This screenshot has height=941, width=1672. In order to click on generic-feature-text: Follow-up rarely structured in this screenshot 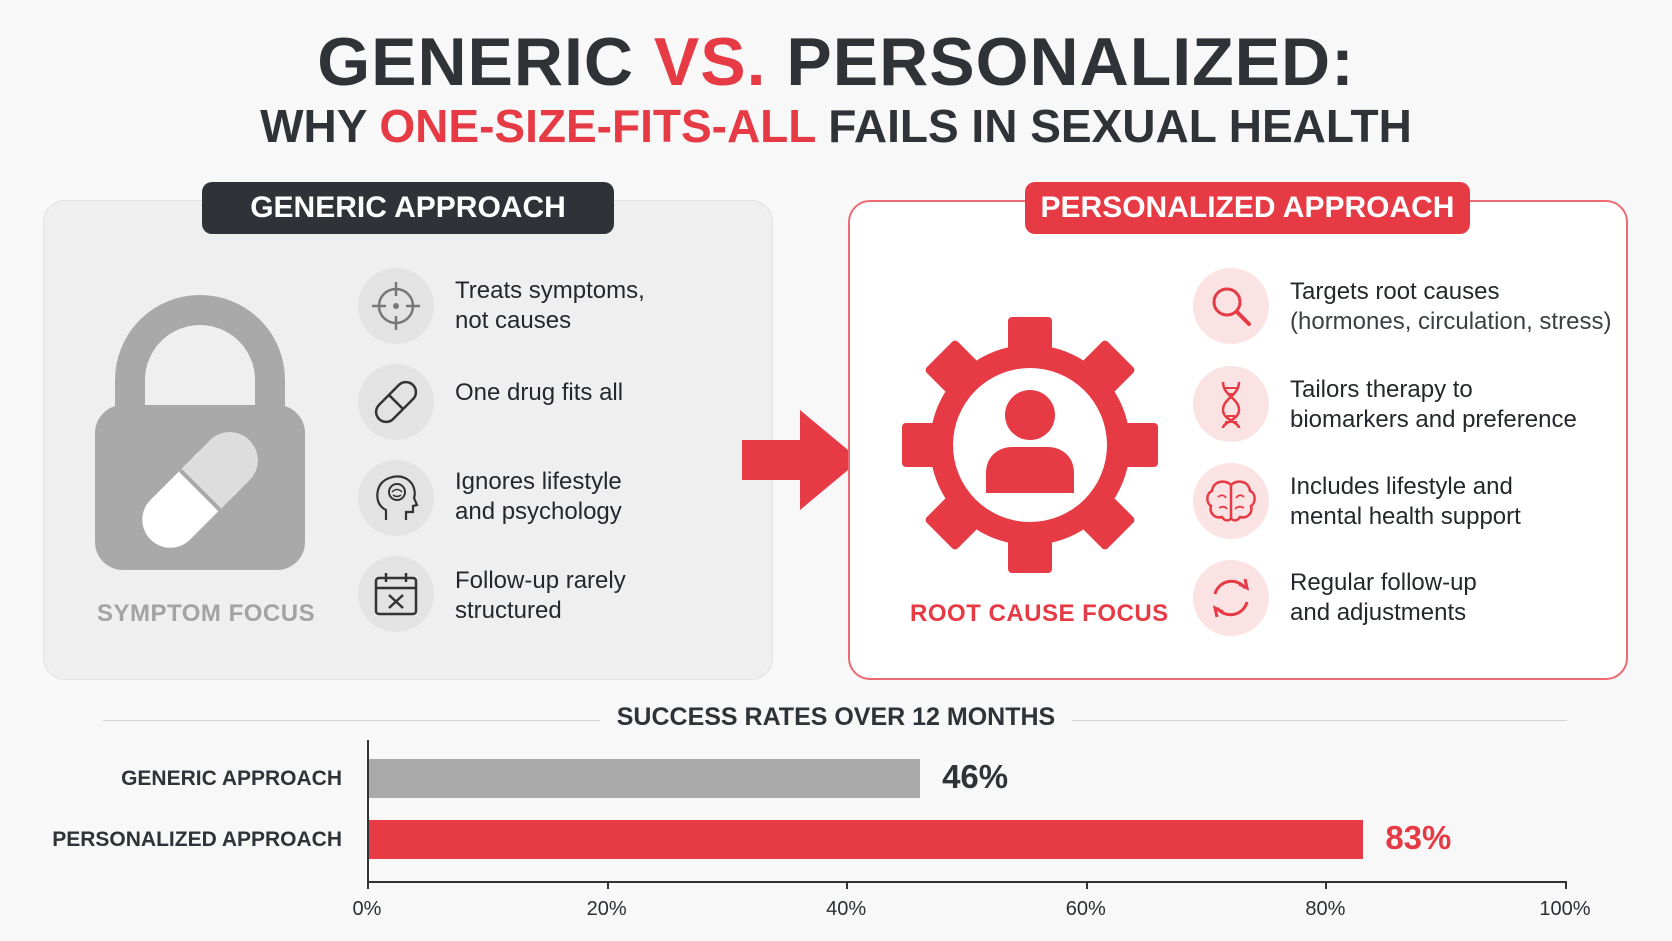, I will do `click(540, 596)`.